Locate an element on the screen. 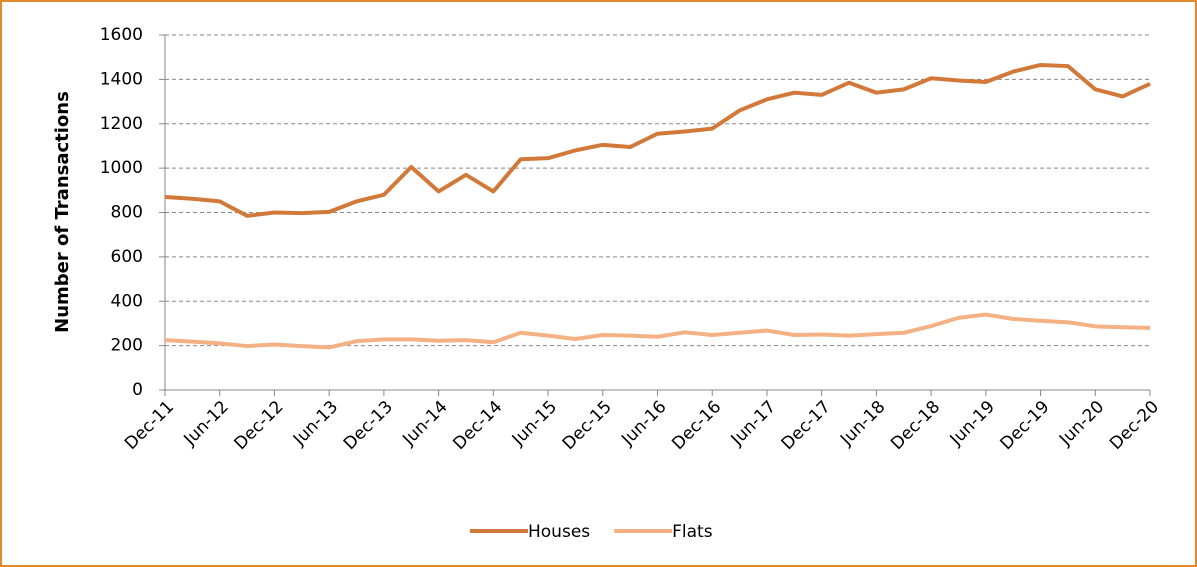 This screenshot has height=567, width=1197. y-tick-label: 0 is located at coordinates (137, 390).